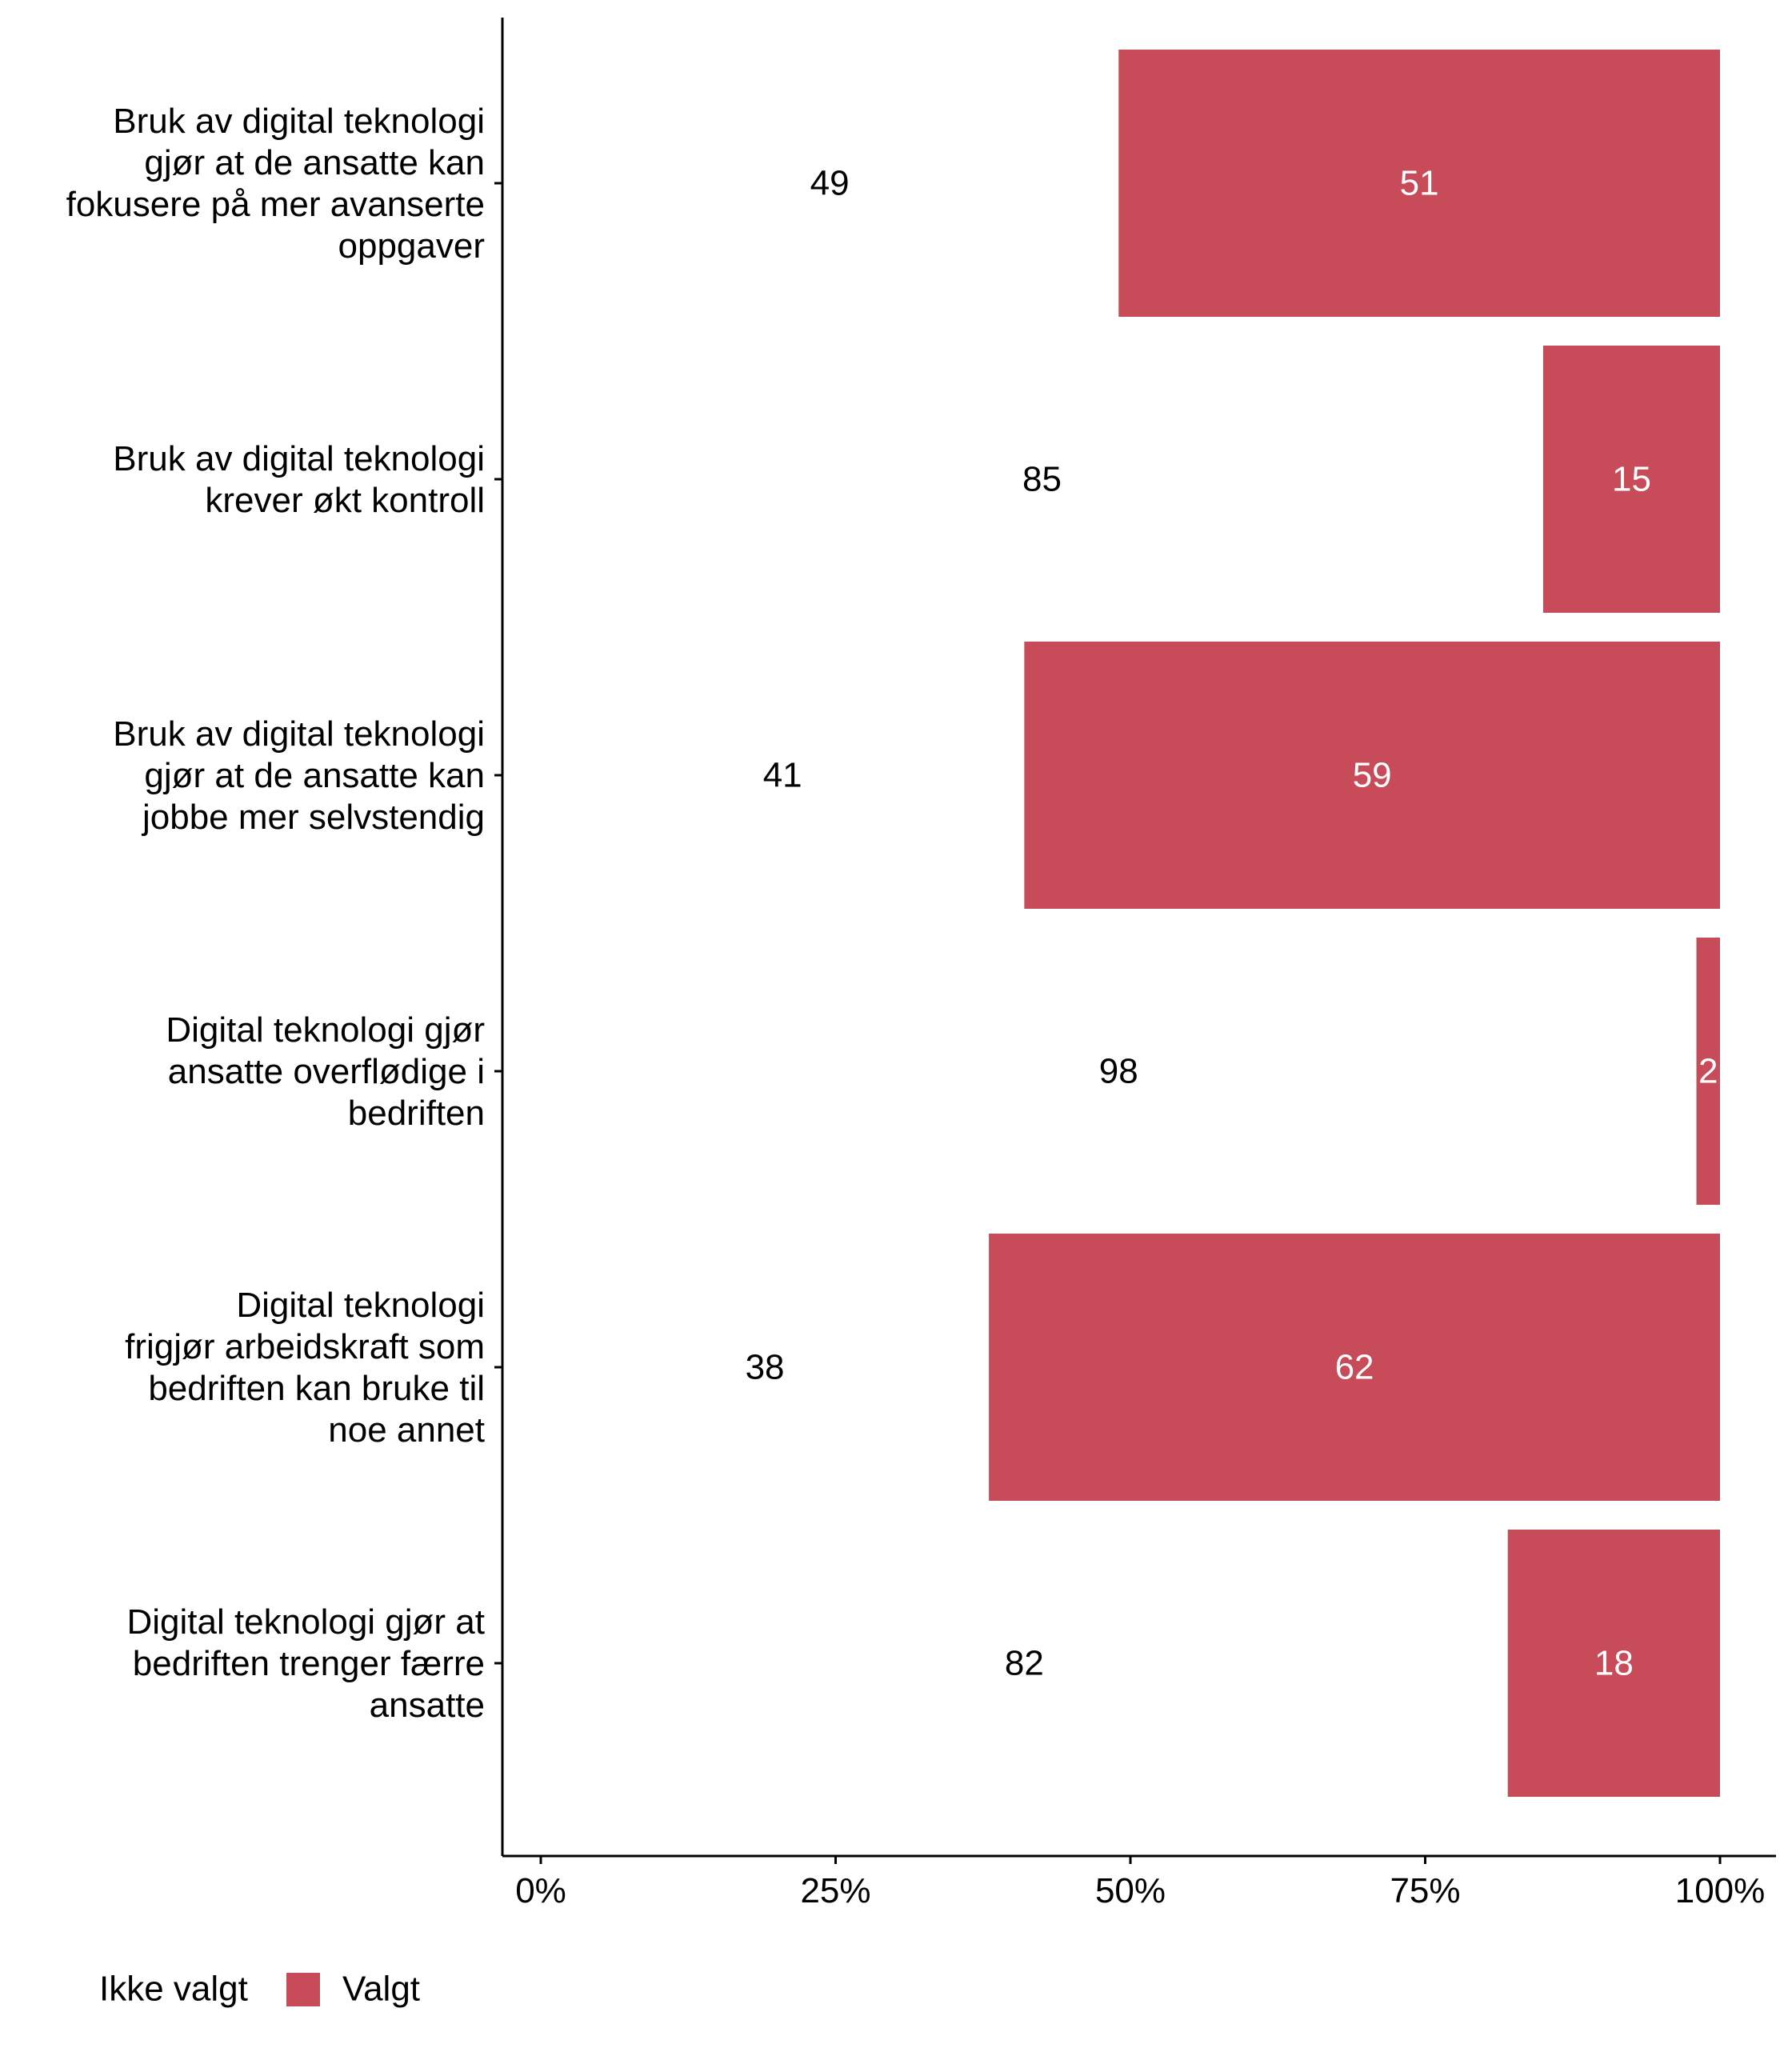 The width and height of the screenshot is (1792, 2048). I want to click on data-label-ikke-valgt-2: 41, so click(782, 775).